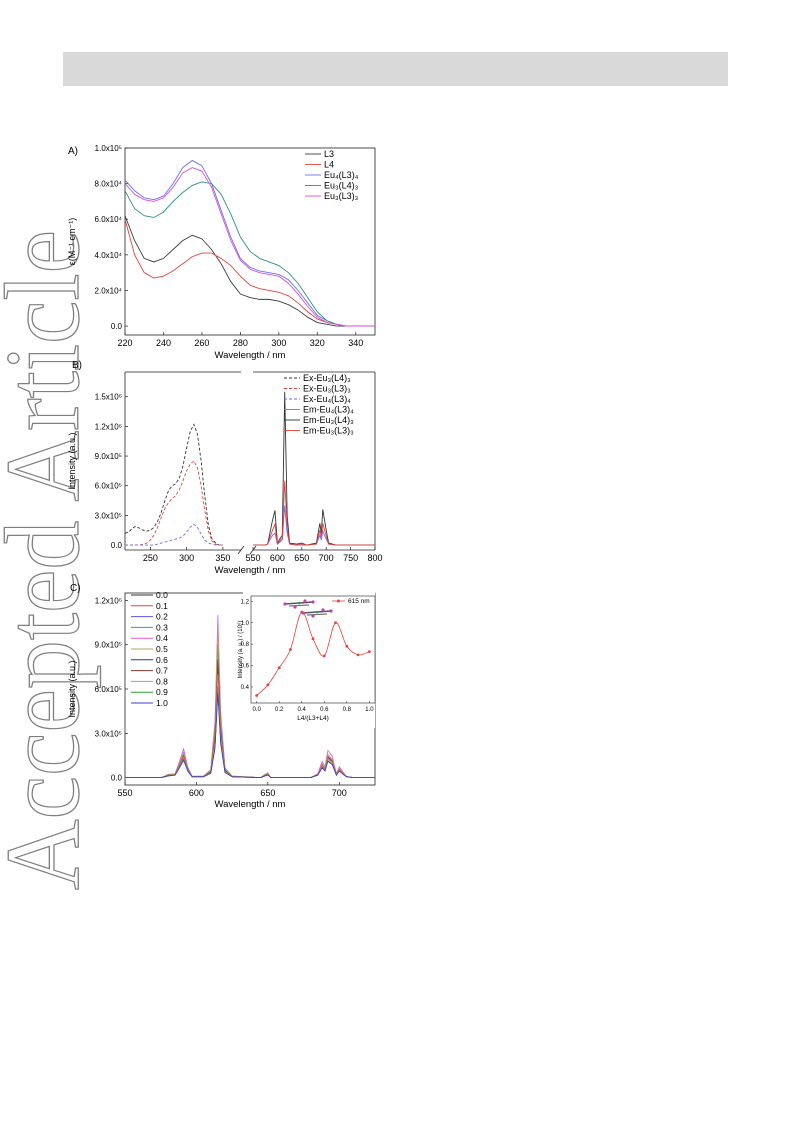 This screenshot has height=1121, width=793. I want to click on inset-ytick-label: 0.4, so click(245, 688).